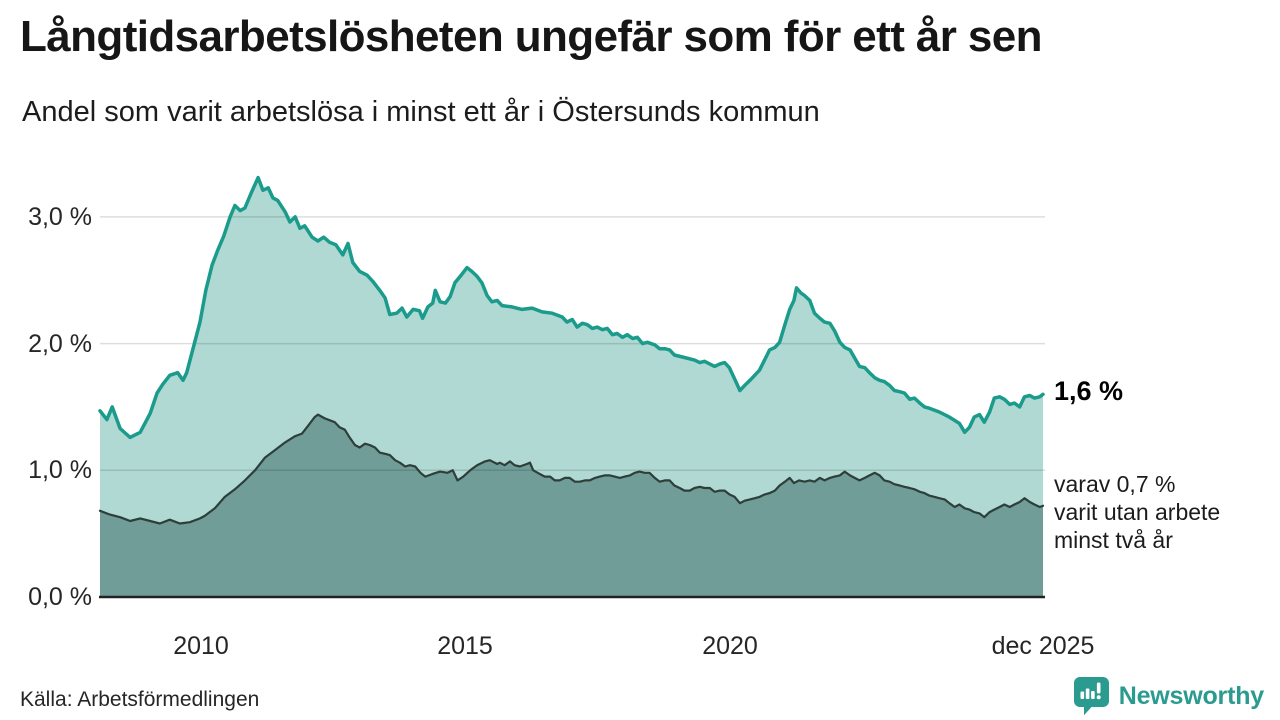 This screenshot has width=1280, height=720. Describe the element at coordinates (60, 216) in the screenshot. I see `y-tick-label: 3,0 %` at that location.